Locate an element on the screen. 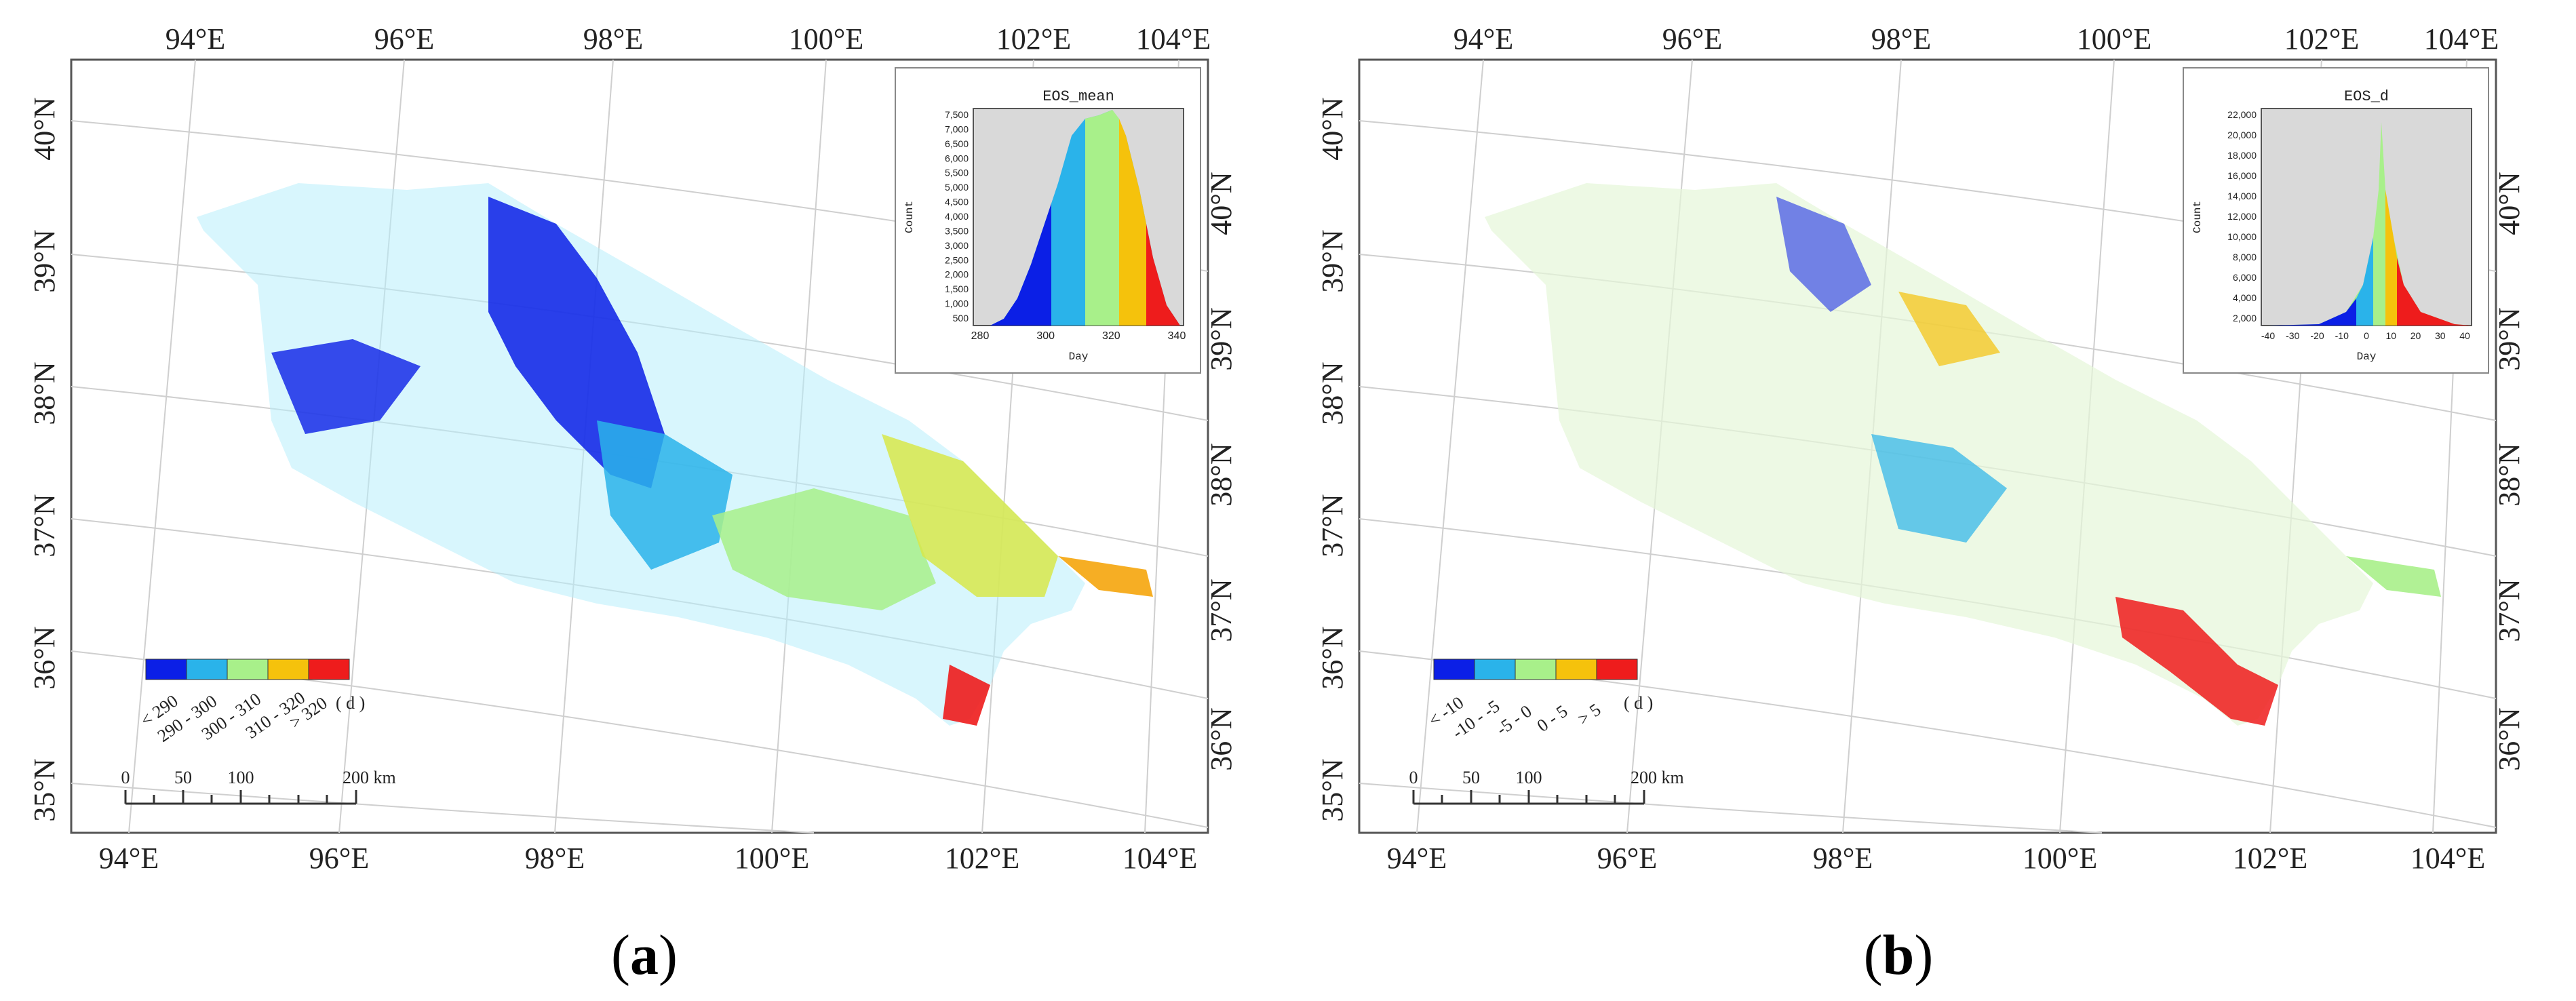 Image resolution: width=2576 pixels, height=1001 pixels. region-low-patch-west is located at coordinates (346, 386).